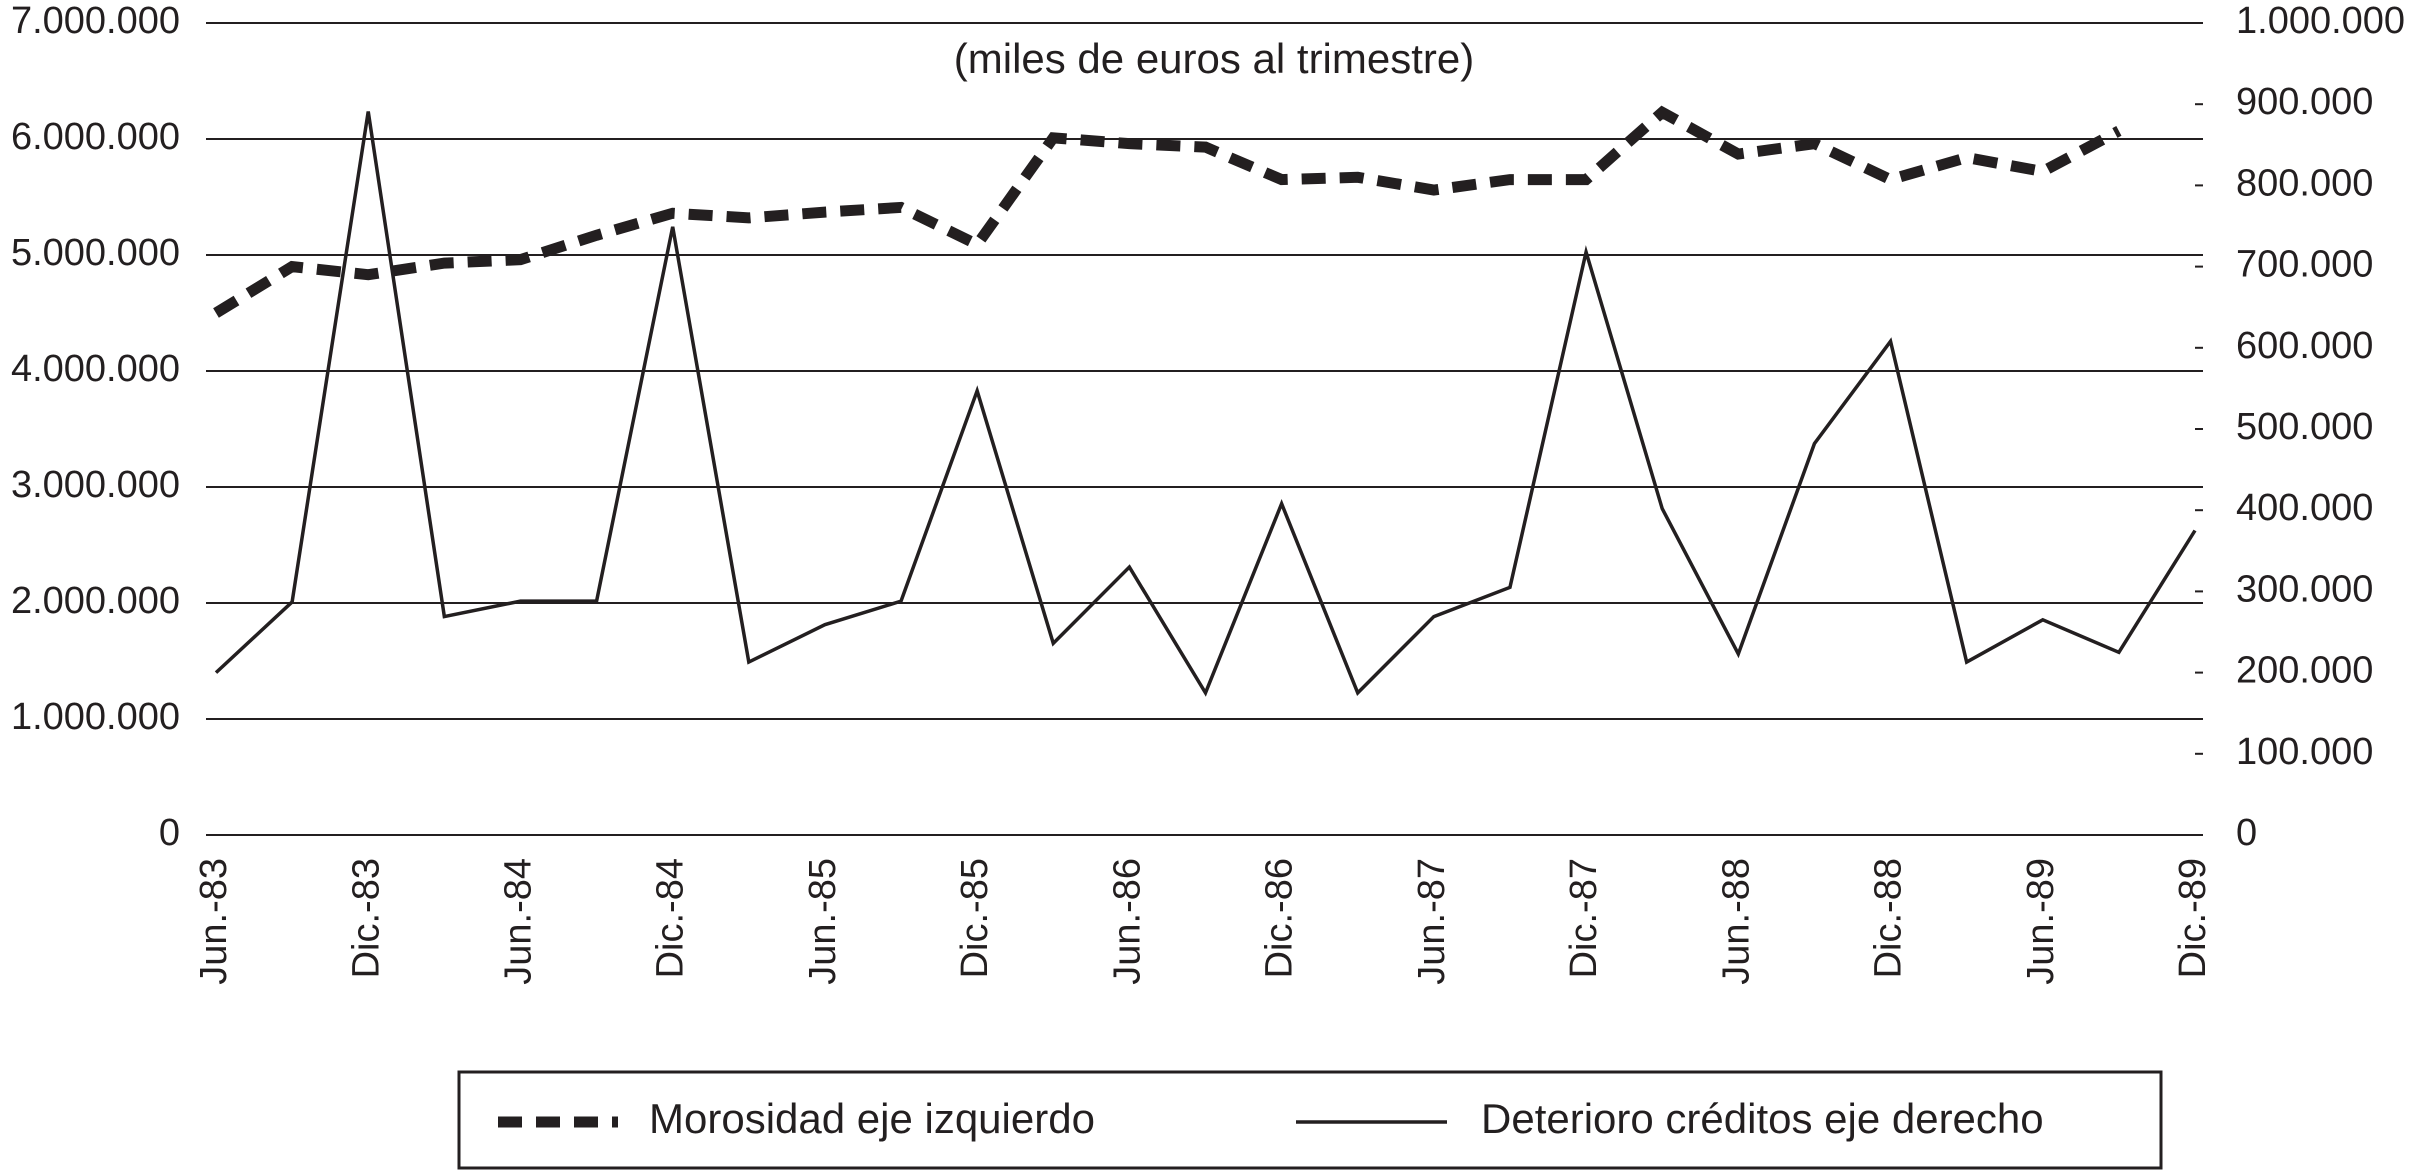 This screenshot has width=2424, height=1172. I want to click on x-tick-label: Jun.-88, so click(1736, 921).